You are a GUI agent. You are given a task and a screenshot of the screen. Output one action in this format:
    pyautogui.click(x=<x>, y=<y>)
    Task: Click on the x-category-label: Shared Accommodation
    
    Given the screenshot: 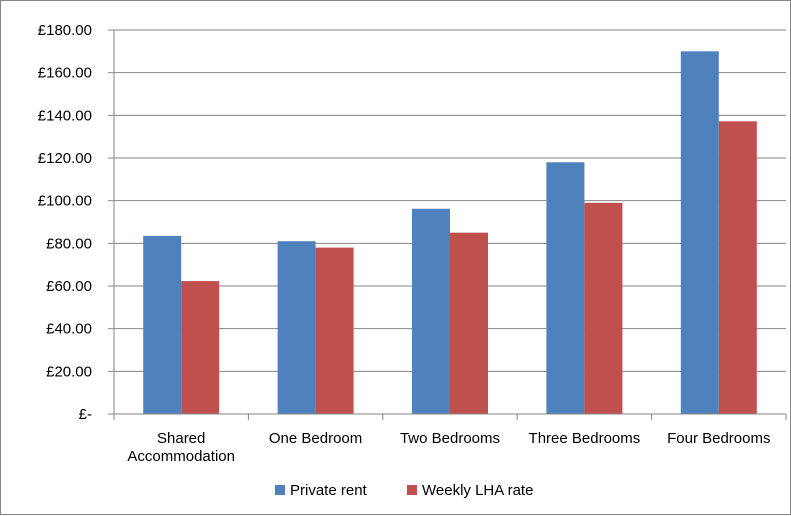 What is the action you would take?
    pyautogui.click(x=181, y=447)
    